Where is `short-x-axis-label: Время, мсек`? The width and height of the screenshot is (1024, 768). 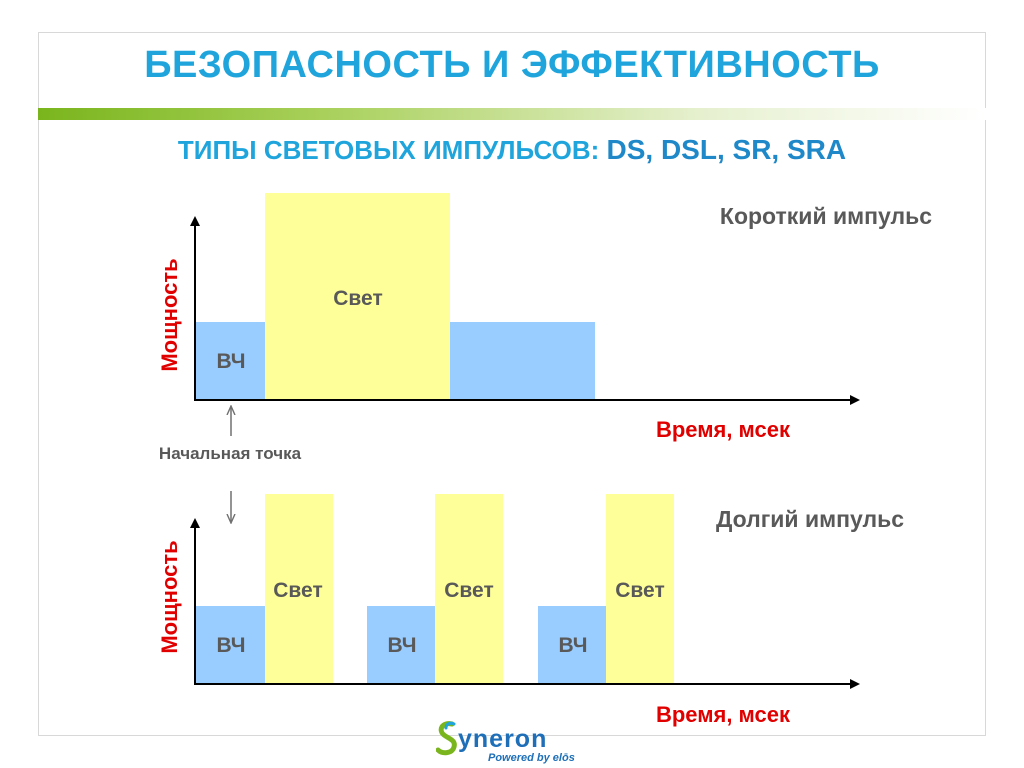 short-x-axis-label: Время, мсек is located at coordinates (723, 429).